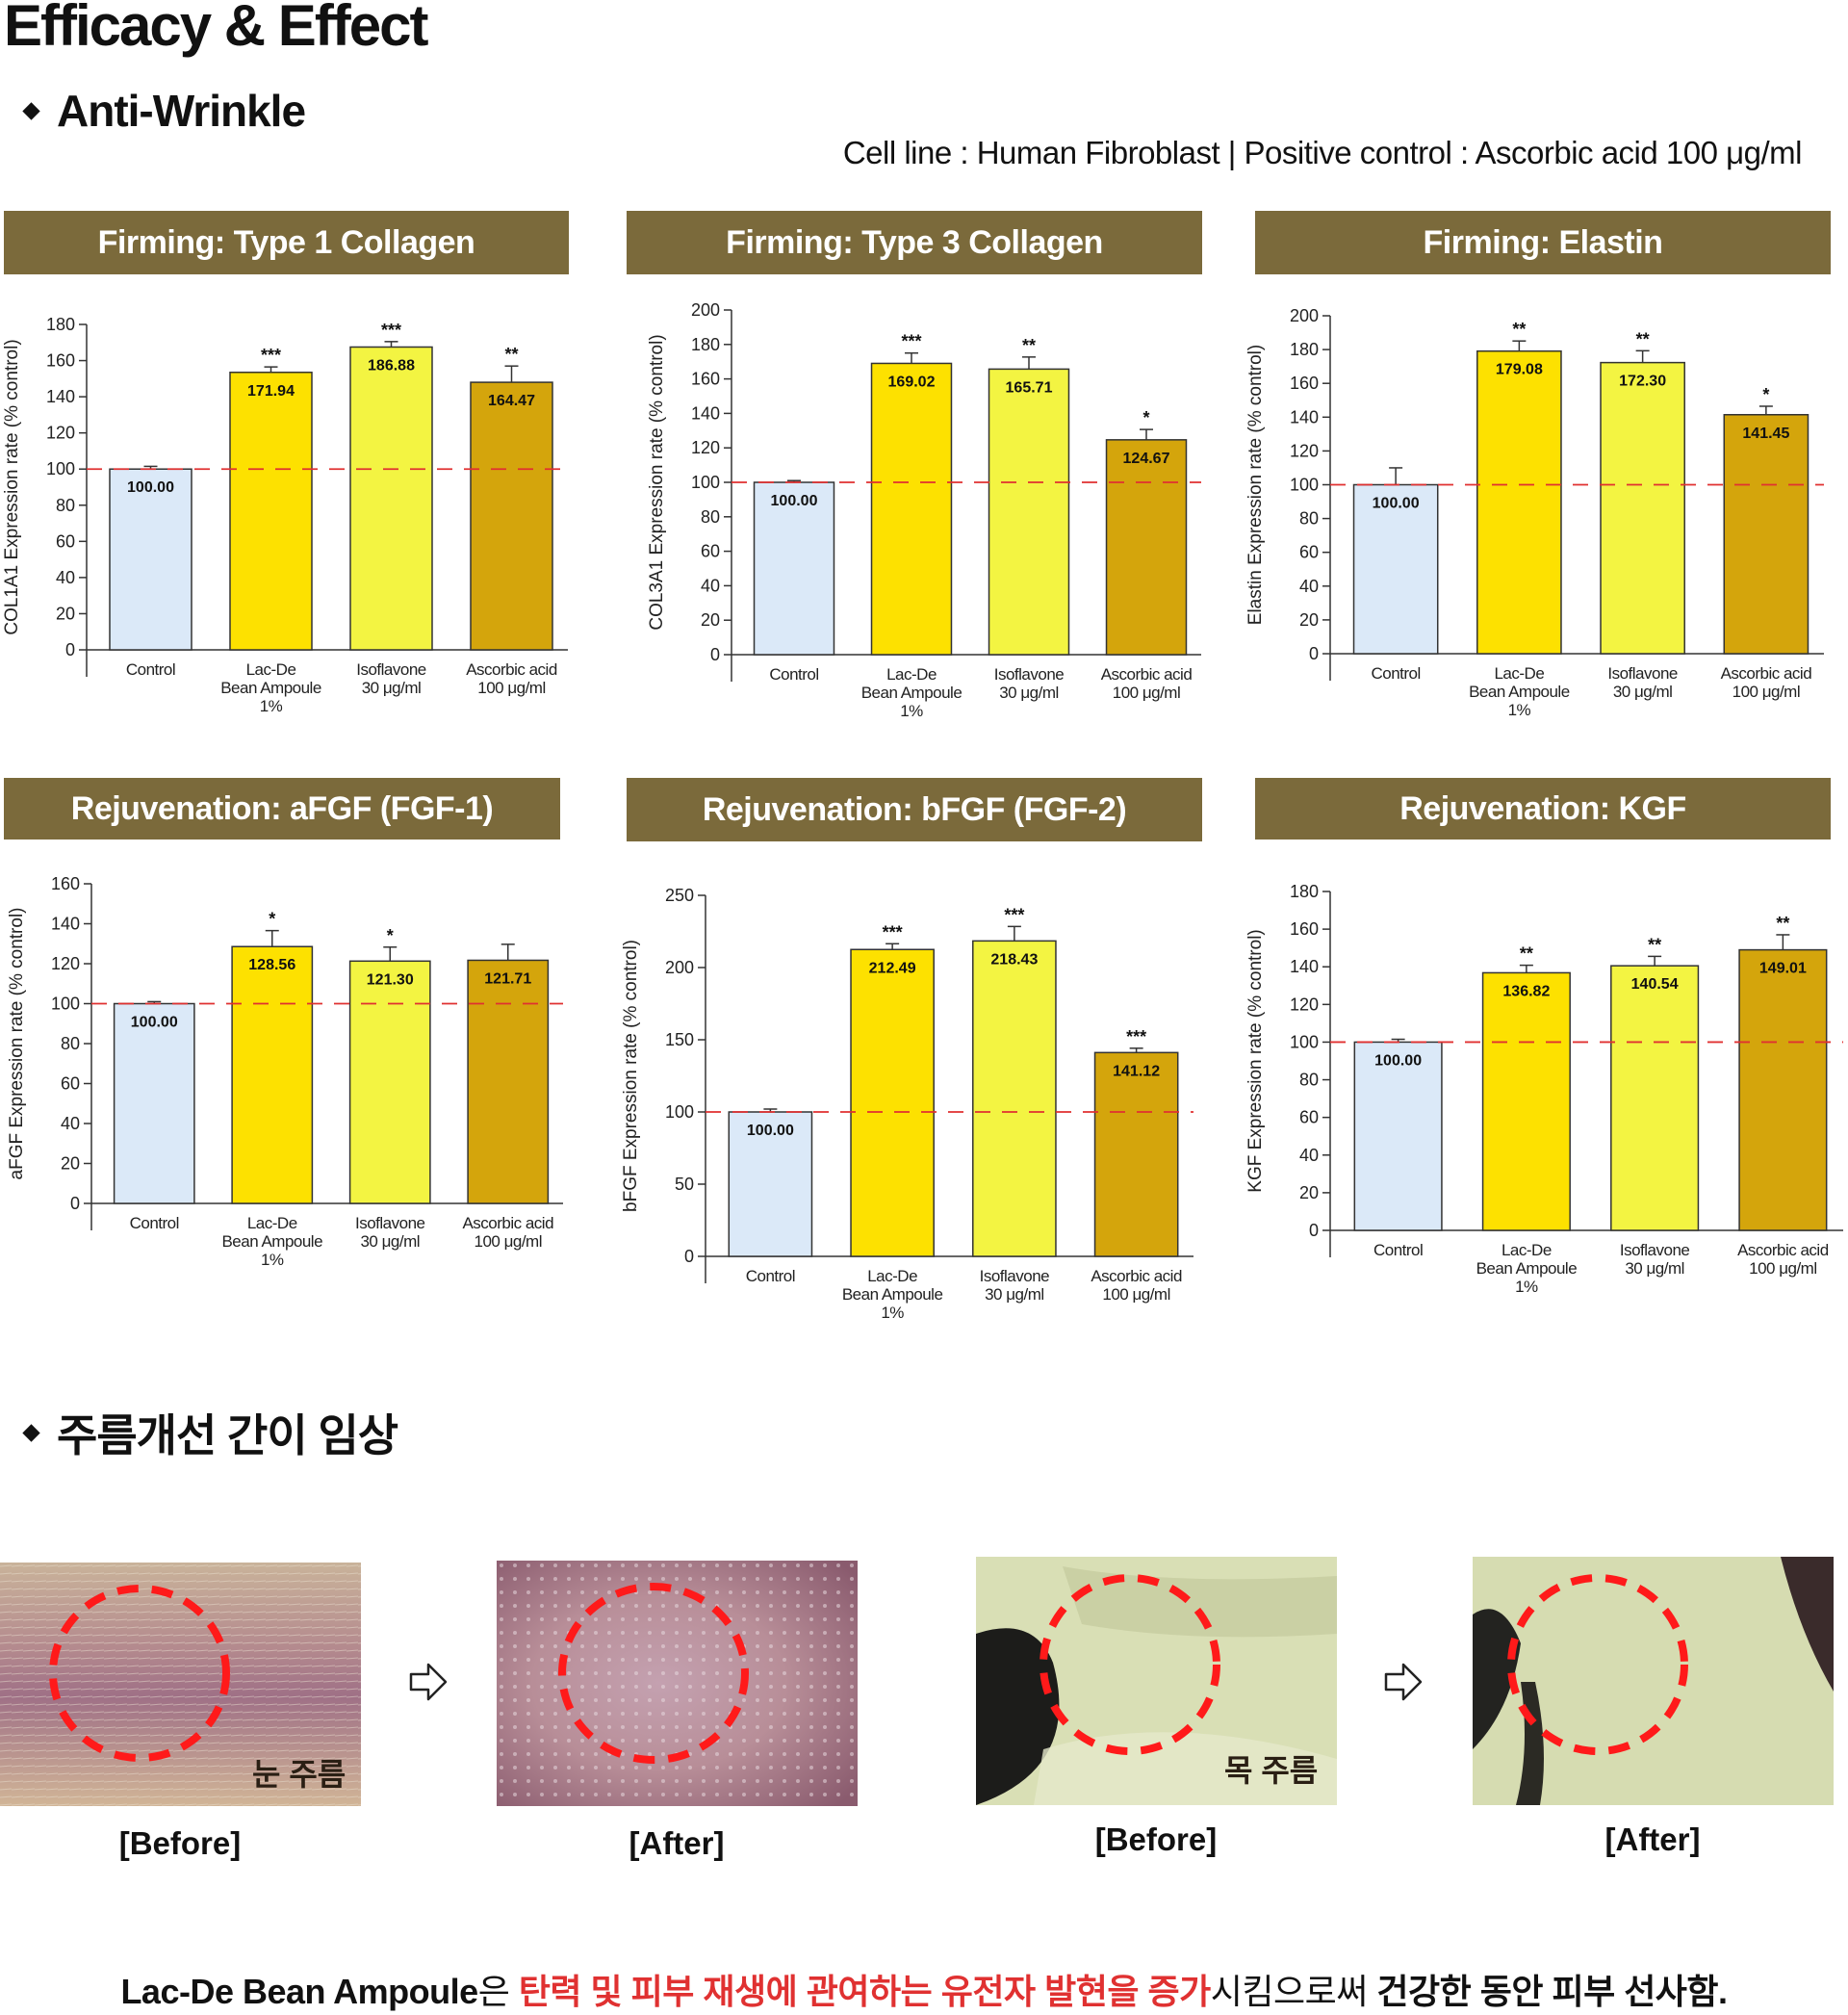  I want to click on y-tick-label: 150, so click(679, 1039).